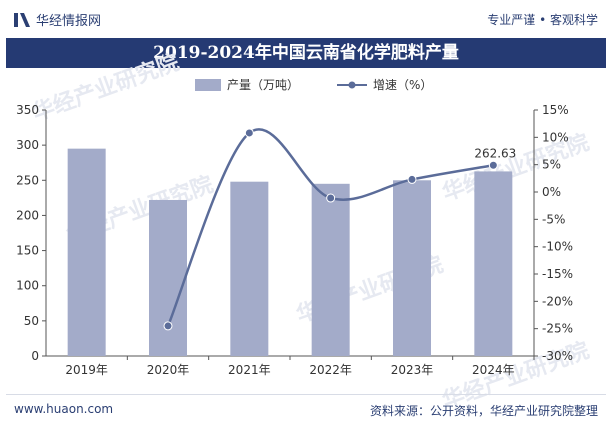  Describe the element at coordinates (551, 165) in the screenshot. I see `y-right-tick-label: 5%` at that location.